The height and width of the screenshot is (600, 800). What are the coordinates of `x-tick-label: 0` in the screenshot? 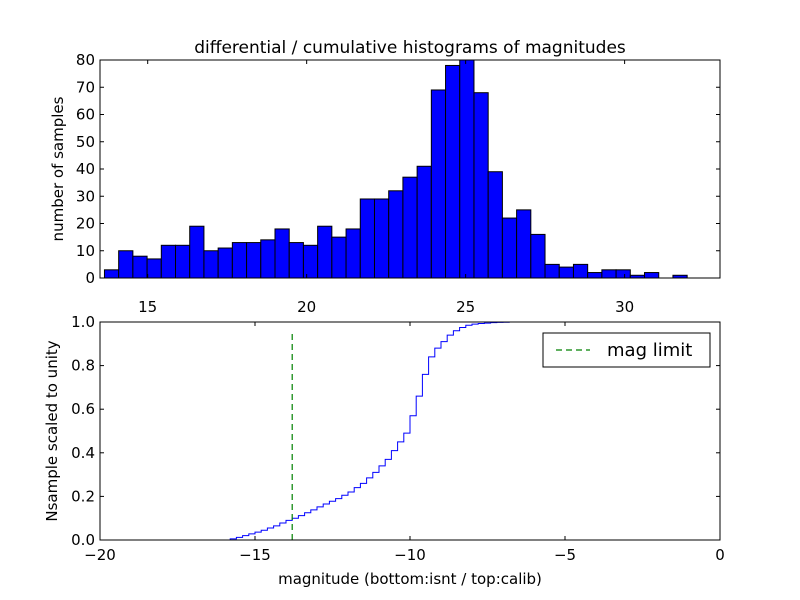 It's located at (720, 555).